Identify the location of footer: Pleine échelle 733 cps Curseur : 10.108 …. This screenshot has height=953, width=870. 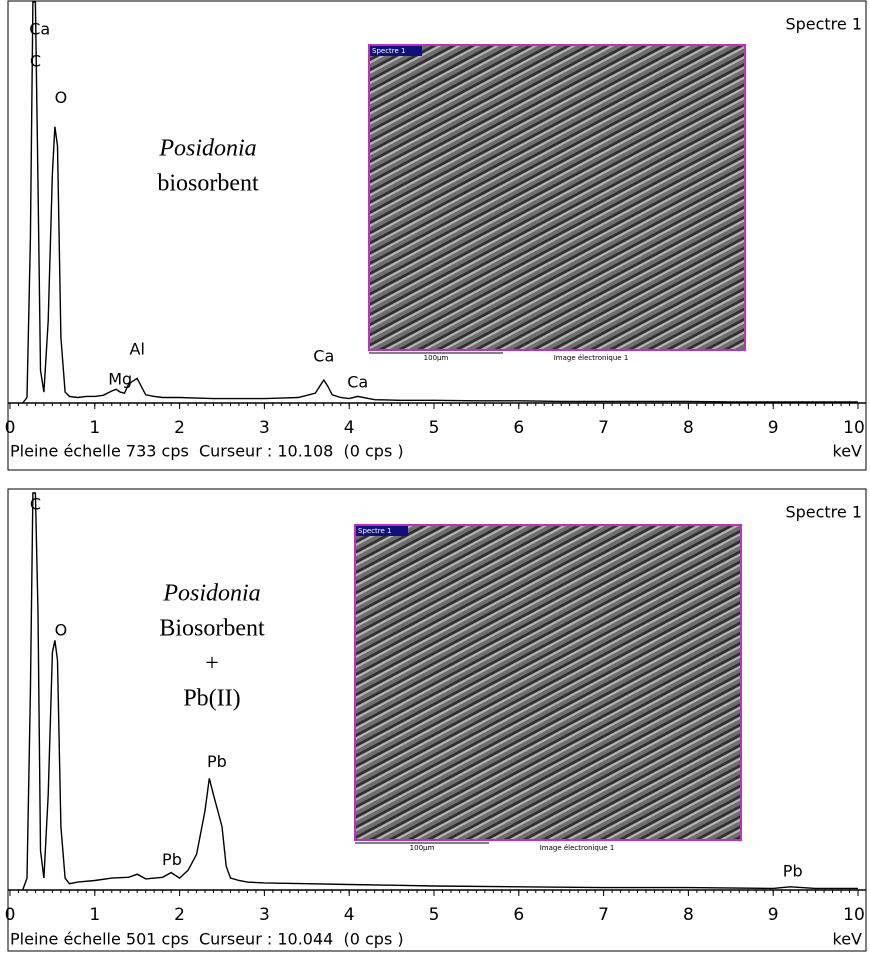
(207, 451).